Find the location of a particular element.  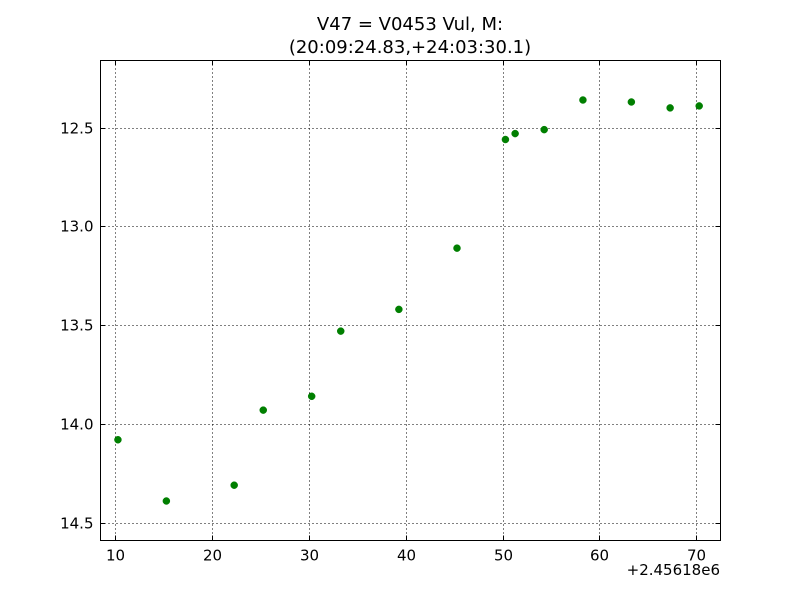

chart-title-line-1: V47 = V0453 Vul, M: is located at coordinates (410, 24).